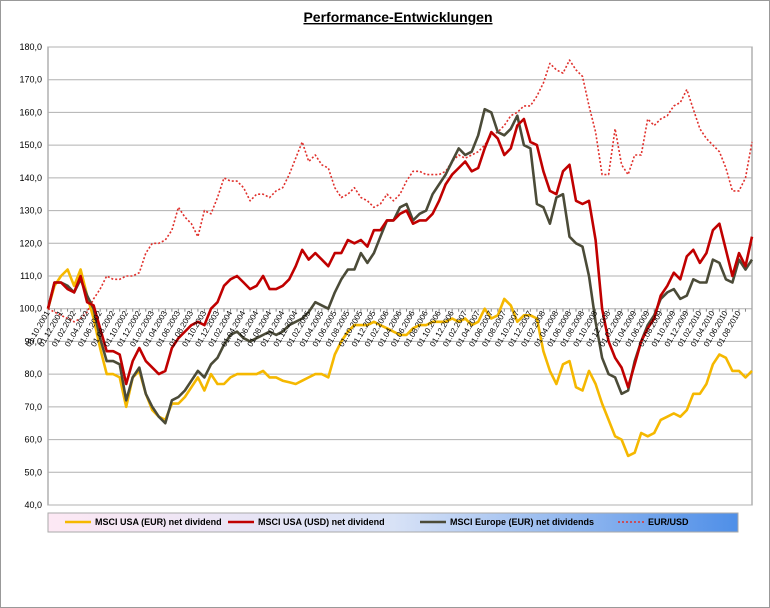  I want to click on y-tick-label: 80,0, so click(33, 374).